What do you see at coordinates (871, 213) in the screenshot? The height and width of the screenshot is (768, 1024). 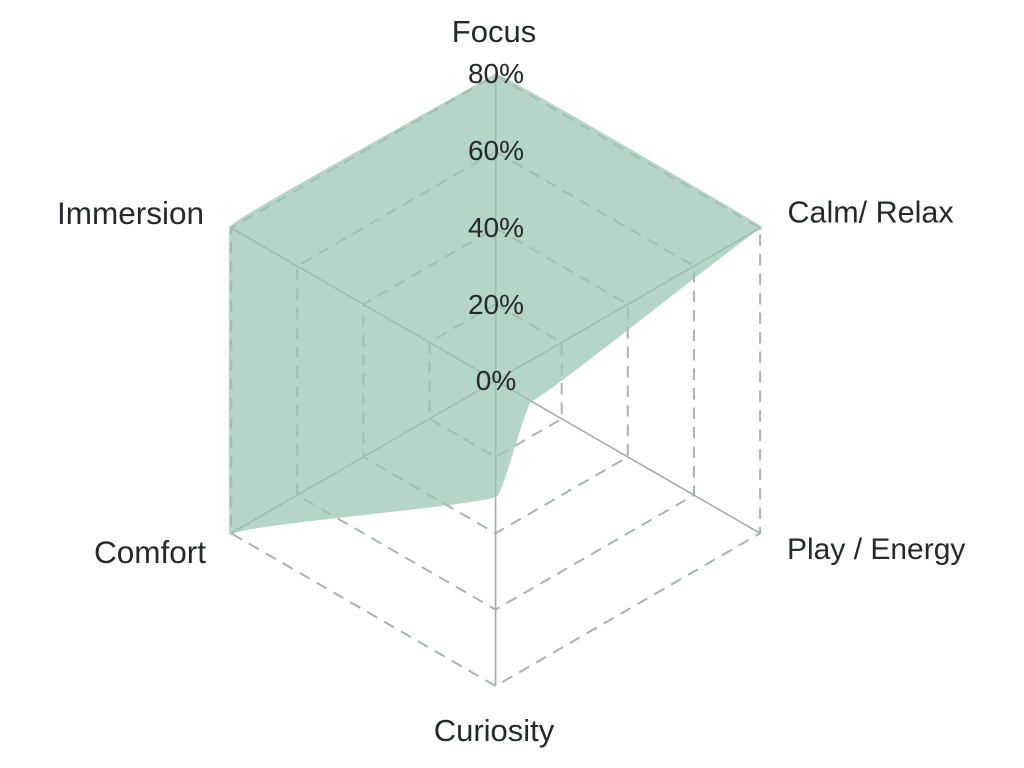 I see `svg-text: Calm/ Relax` at bounding box center [871, 213].